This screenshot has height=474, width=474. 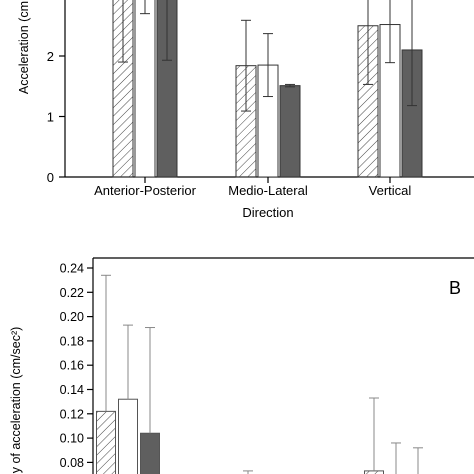 I want to click on panel-b-label: B, so click(x=455, y=288).